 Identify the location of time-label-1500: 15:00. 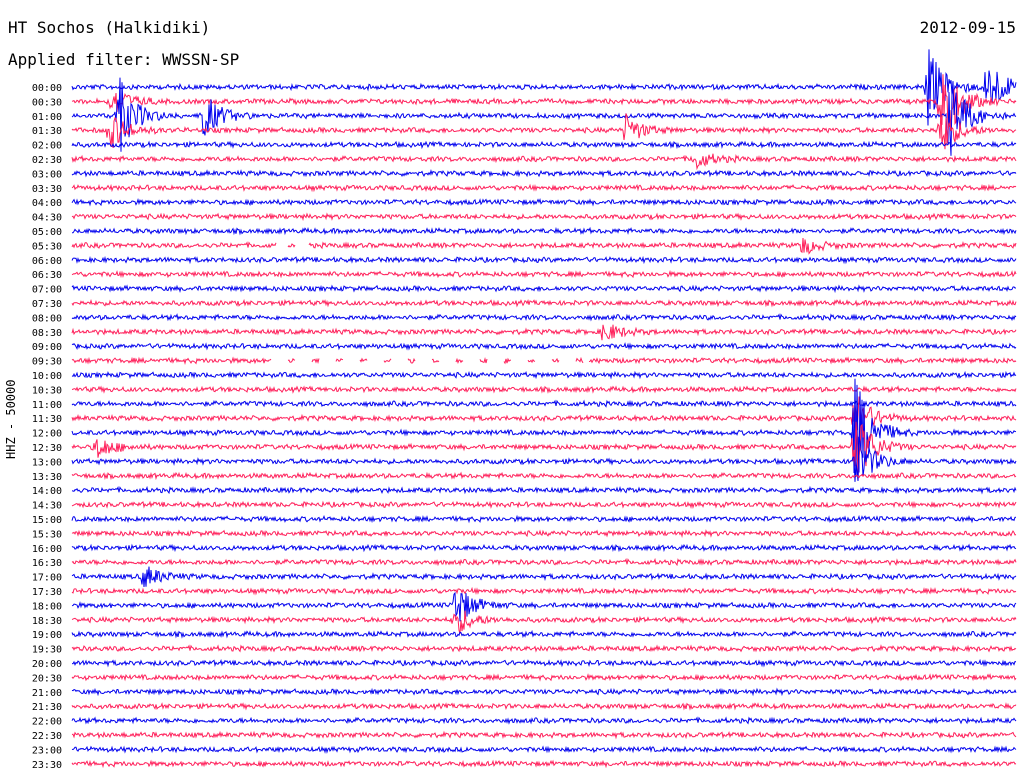
(47, 520).